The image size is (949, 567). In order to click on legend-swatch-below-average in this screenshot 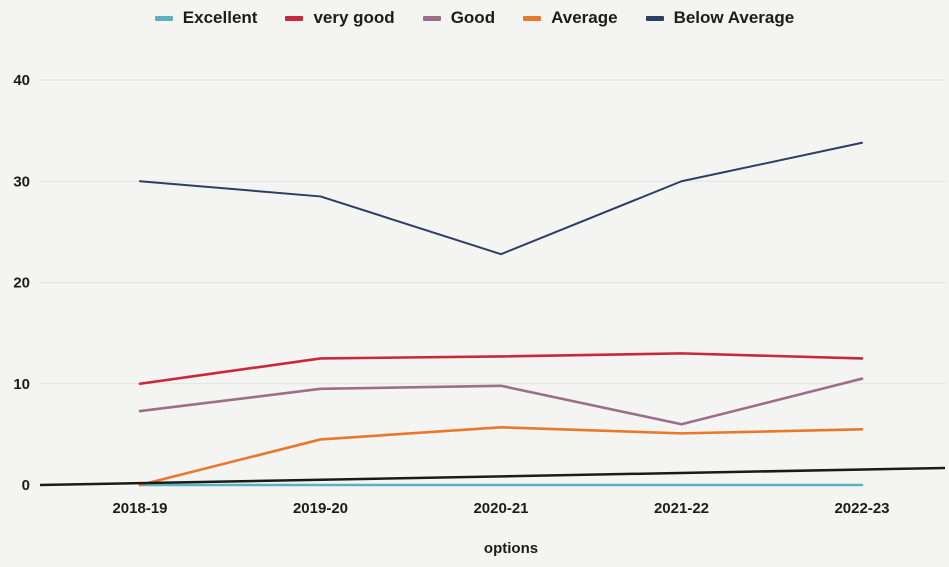, I will do `click(654, 18)`.